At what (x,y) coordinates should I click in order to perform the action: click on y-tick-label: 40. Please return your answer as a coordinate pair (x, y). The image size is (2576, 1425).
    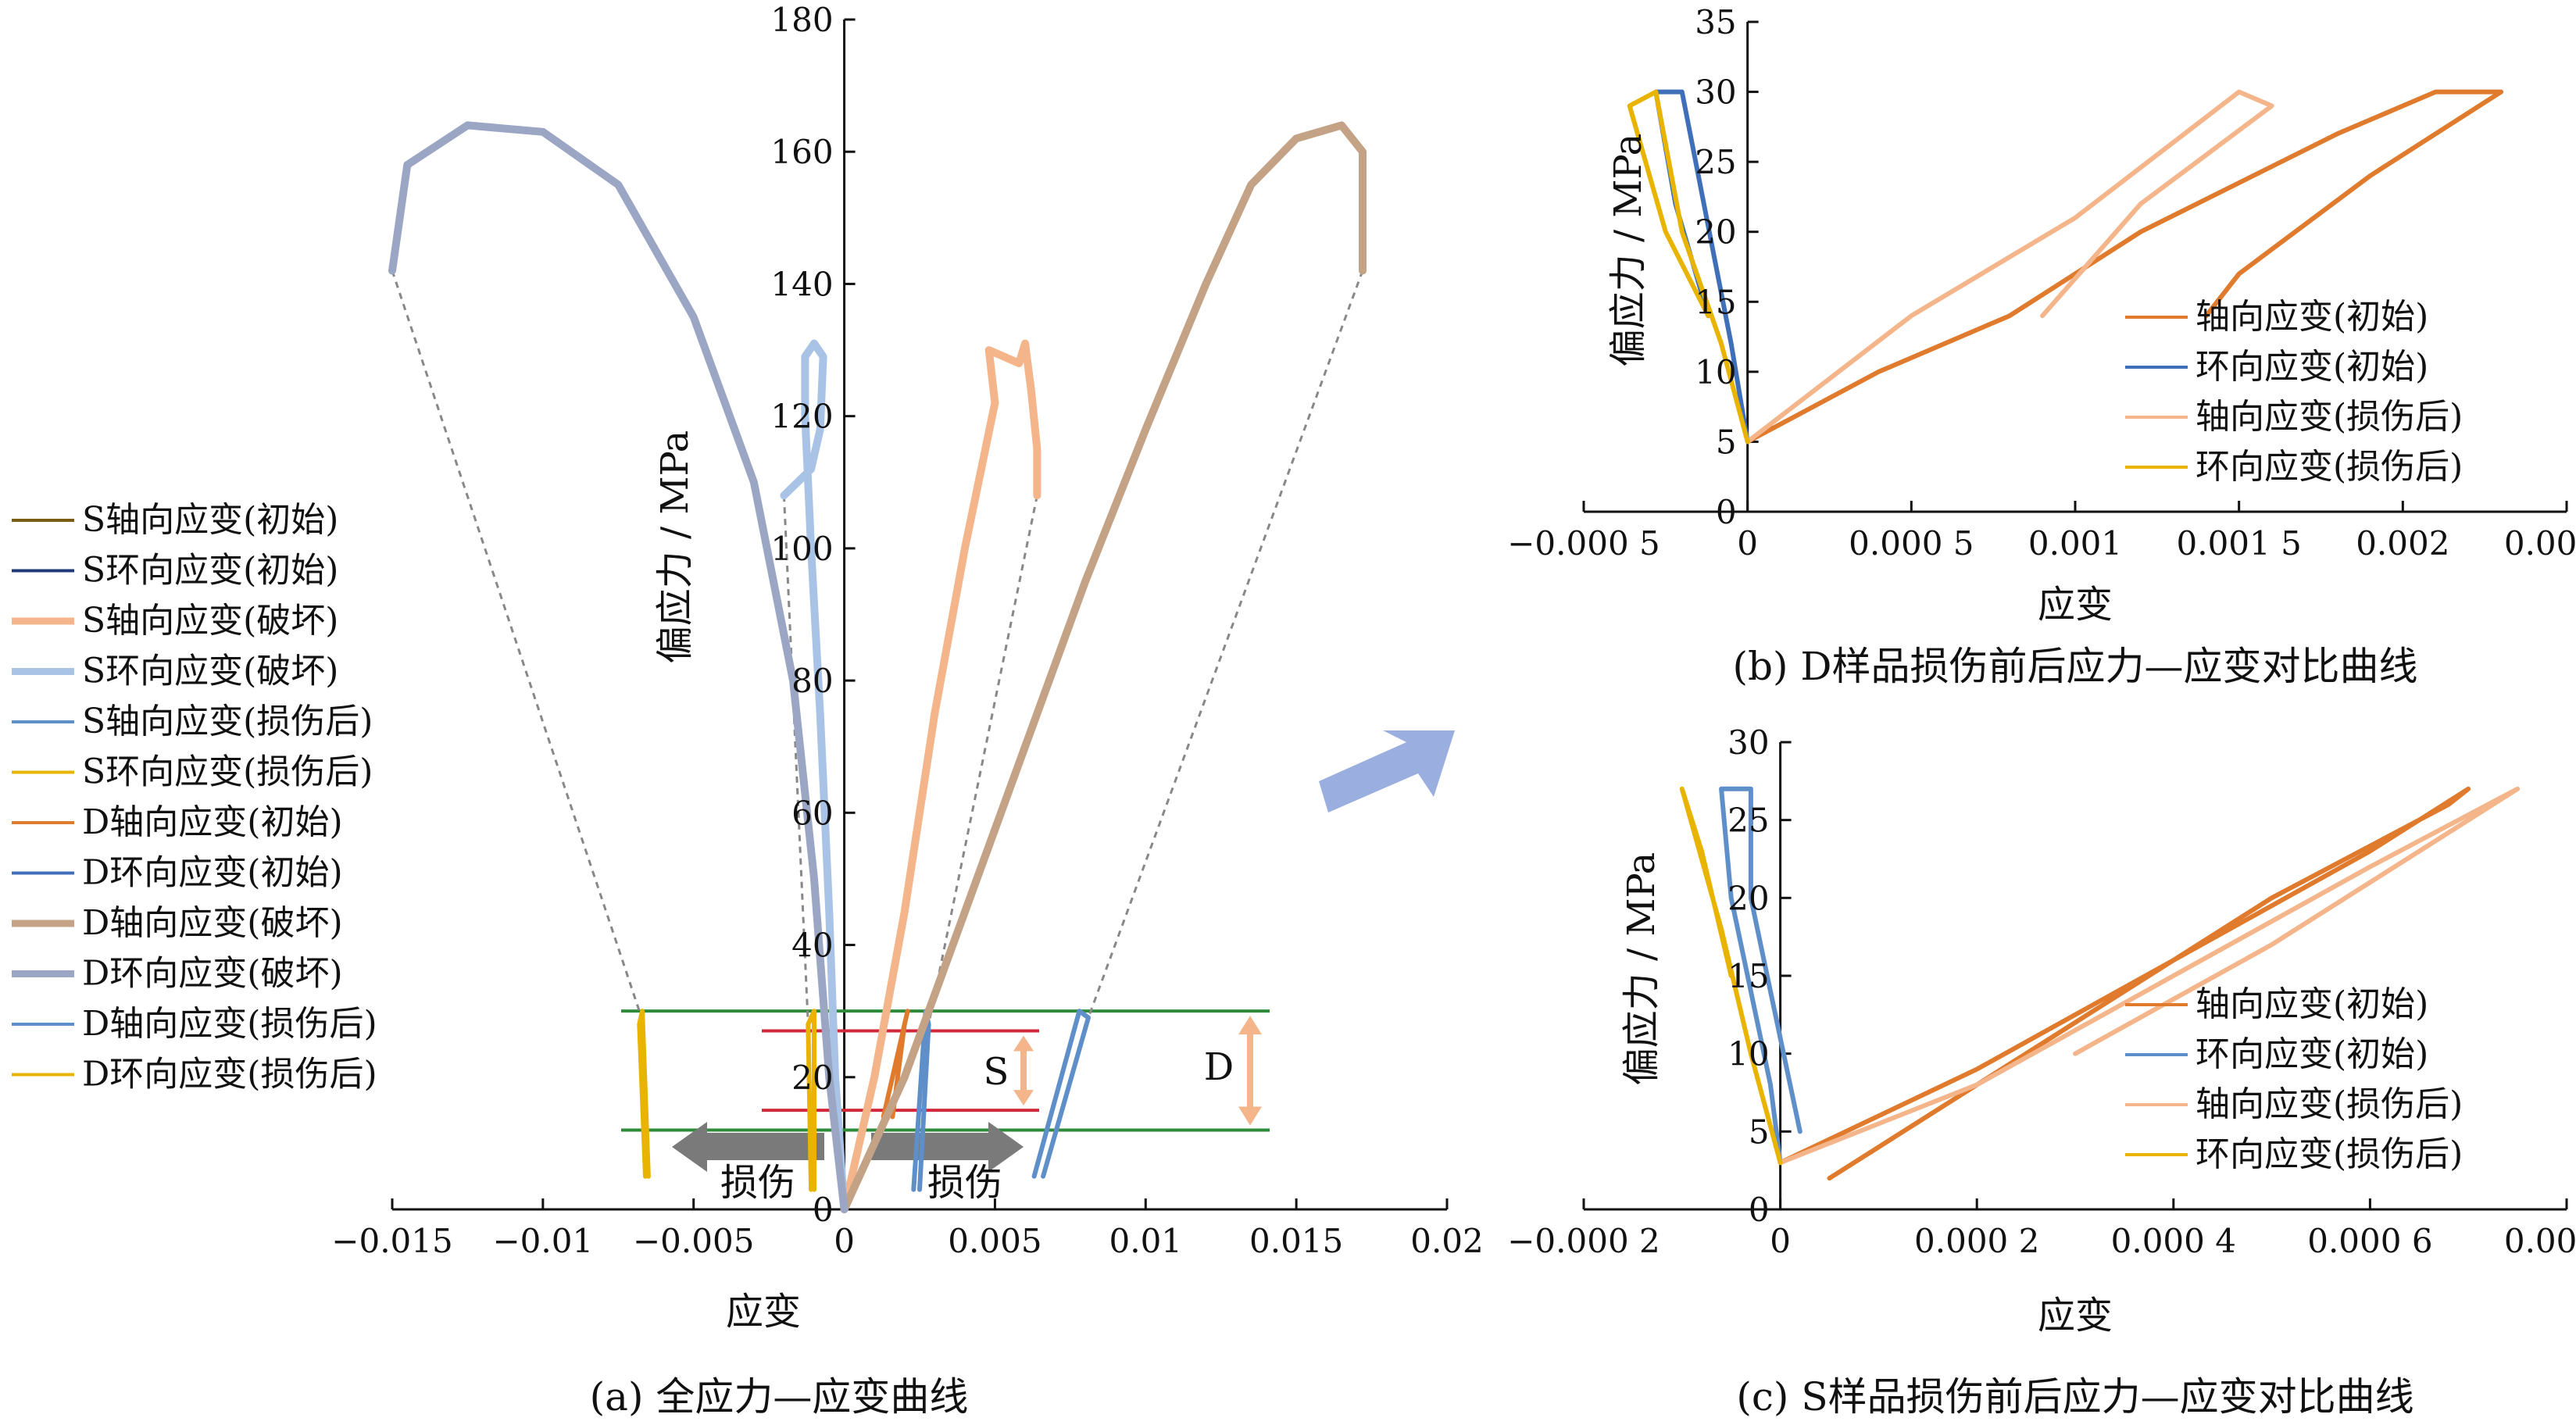
    Looking at the image, I should click on (812, 946).